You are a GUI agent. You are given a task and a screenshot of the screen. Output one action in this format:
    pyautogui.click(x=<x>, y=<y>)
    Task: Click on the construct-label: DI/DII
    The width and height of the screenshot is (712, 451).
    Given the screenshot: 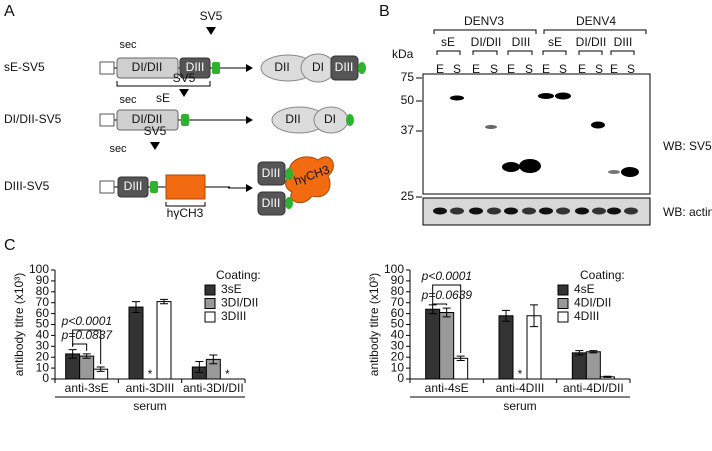 What is the action you would take?
    pyautogui.click(x=486, y=42)
    